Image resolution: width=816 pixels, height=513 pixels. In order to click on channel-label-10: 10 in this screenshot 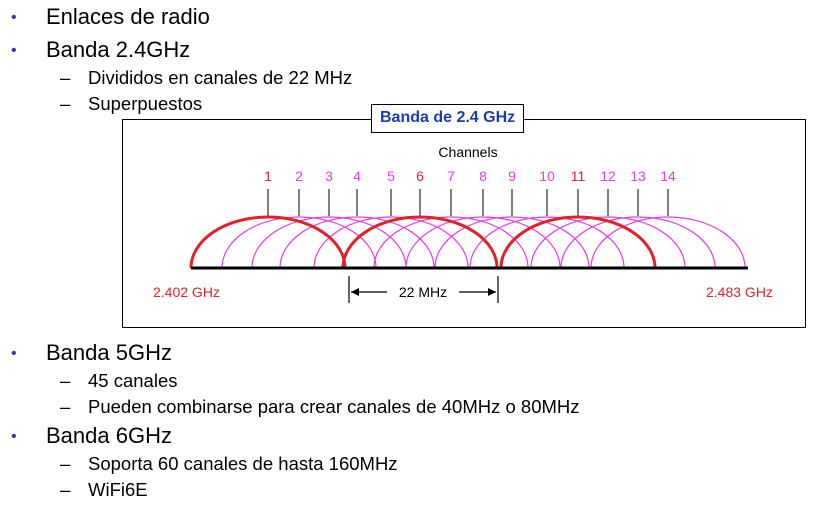, I will do `click(547, 176)`.